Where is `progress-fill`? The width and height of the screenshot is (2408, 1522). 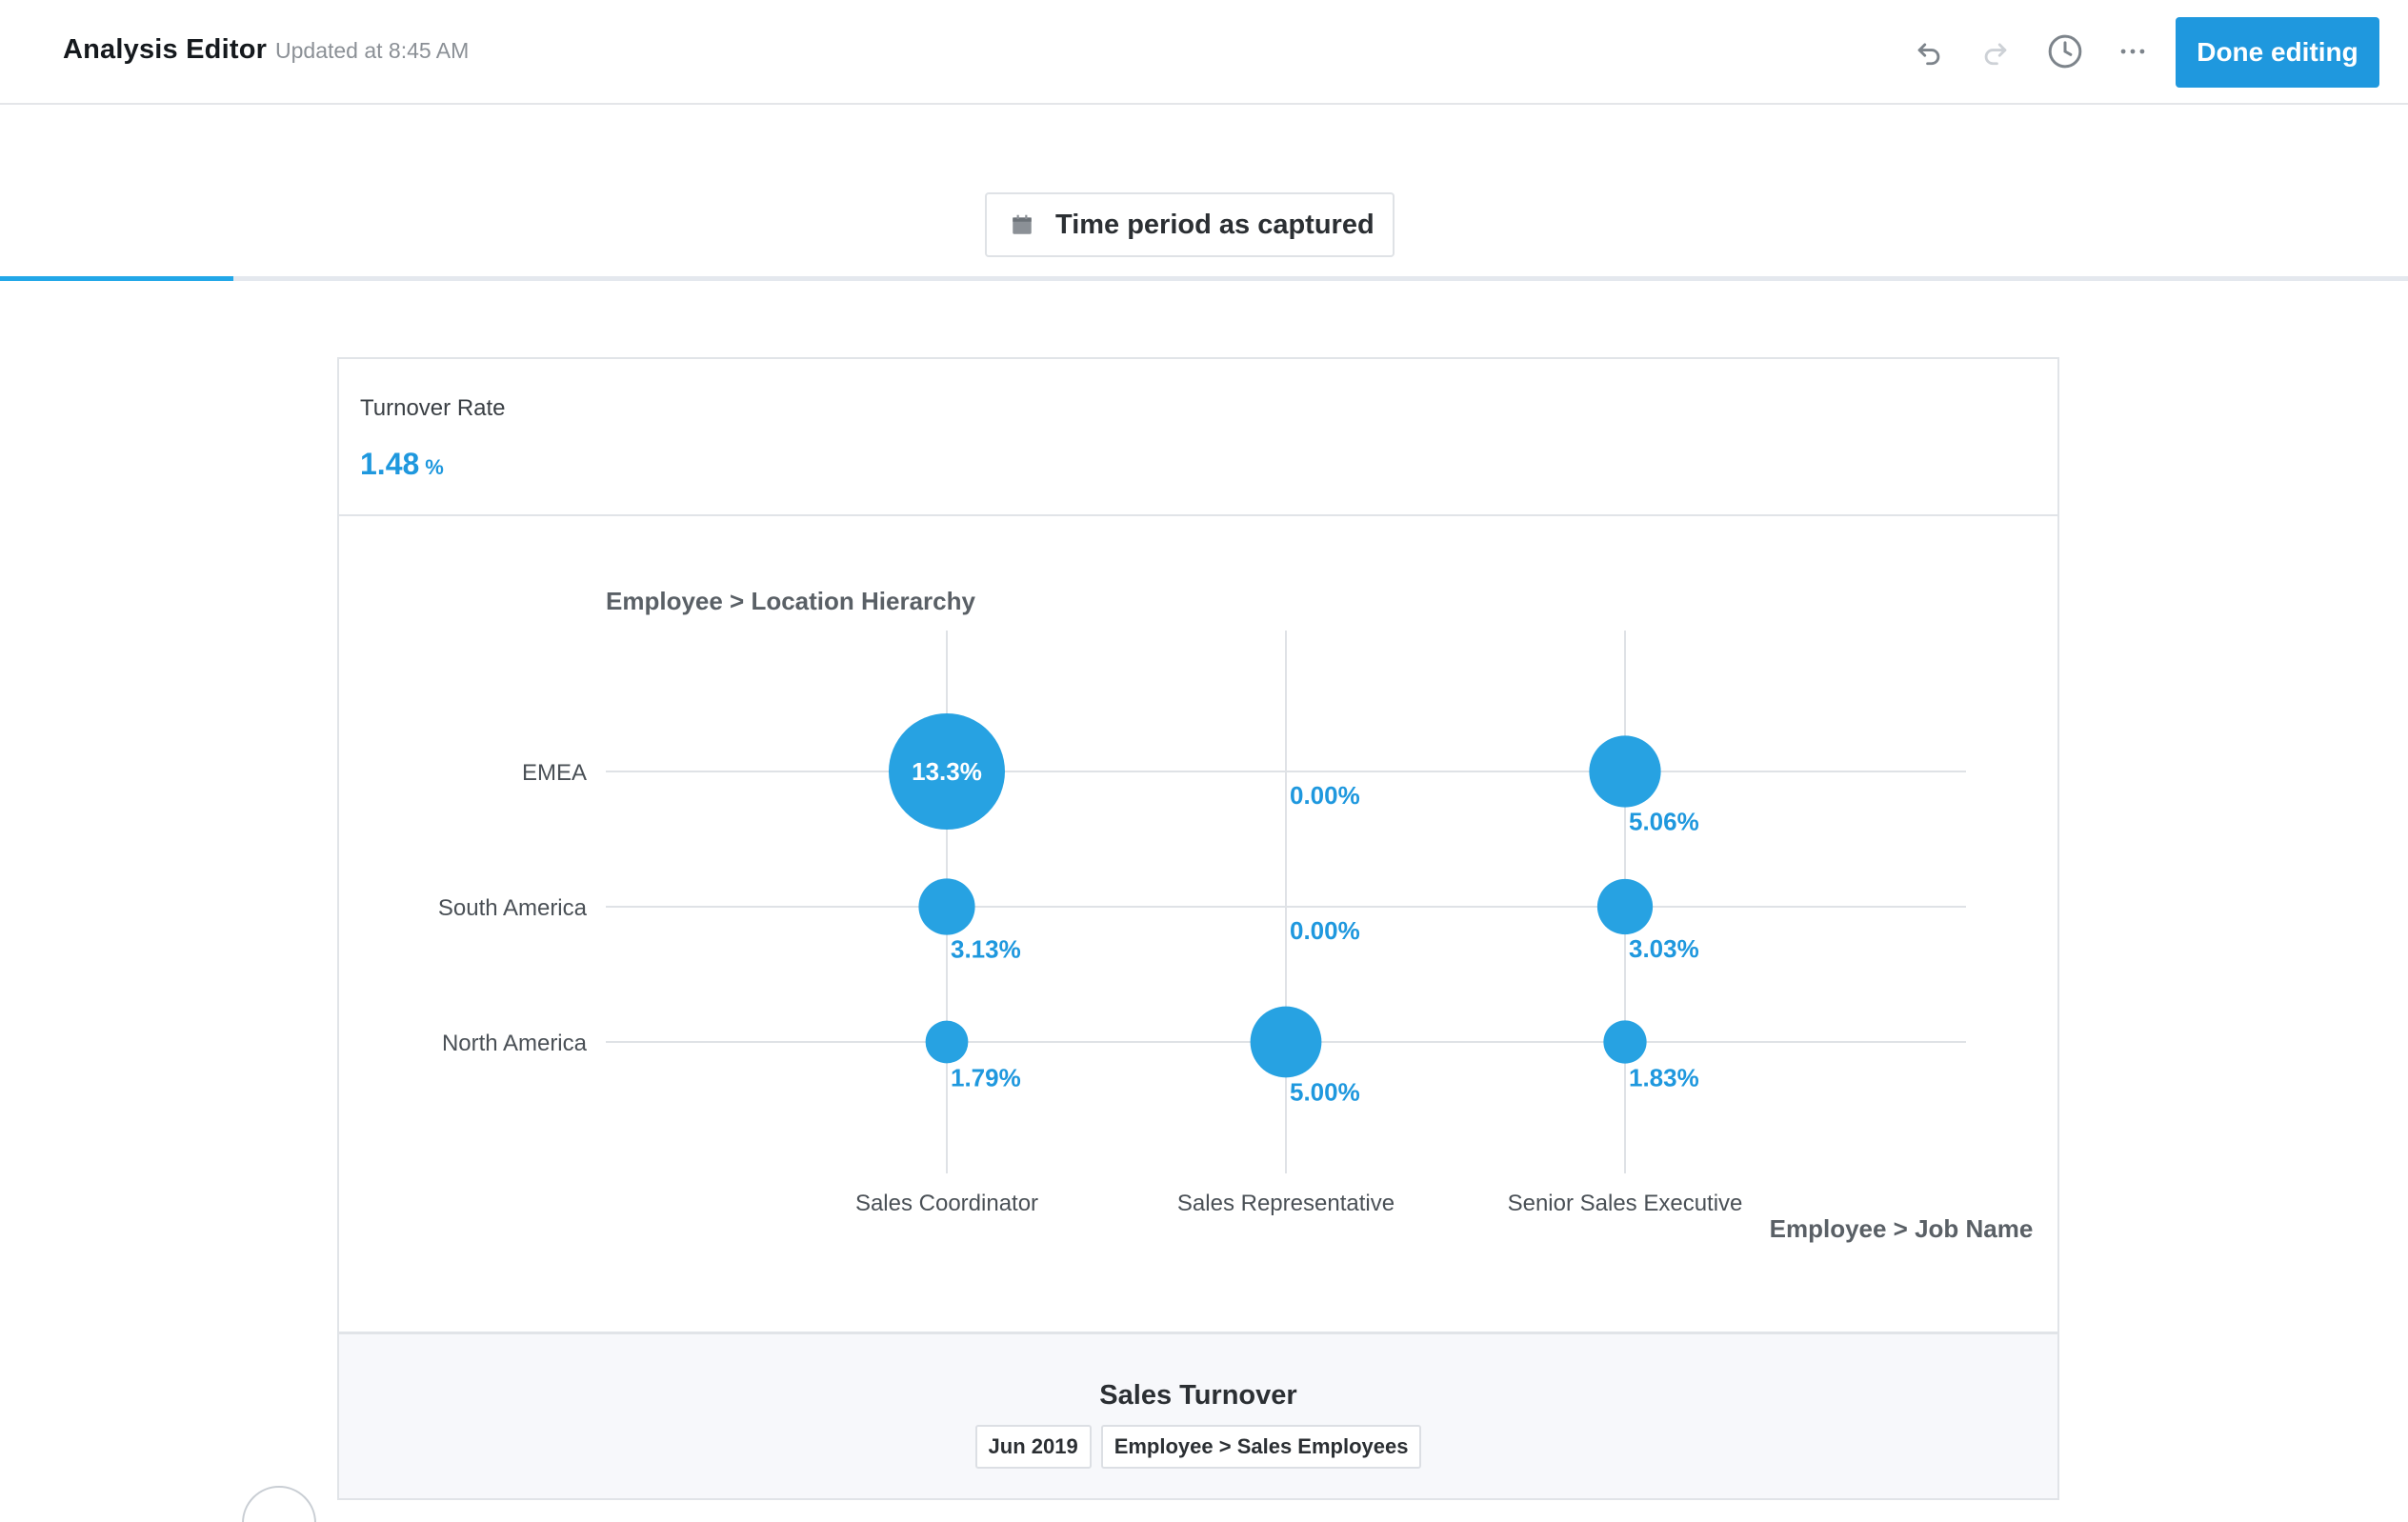 progress-fill is located at coordinates (117, 278).